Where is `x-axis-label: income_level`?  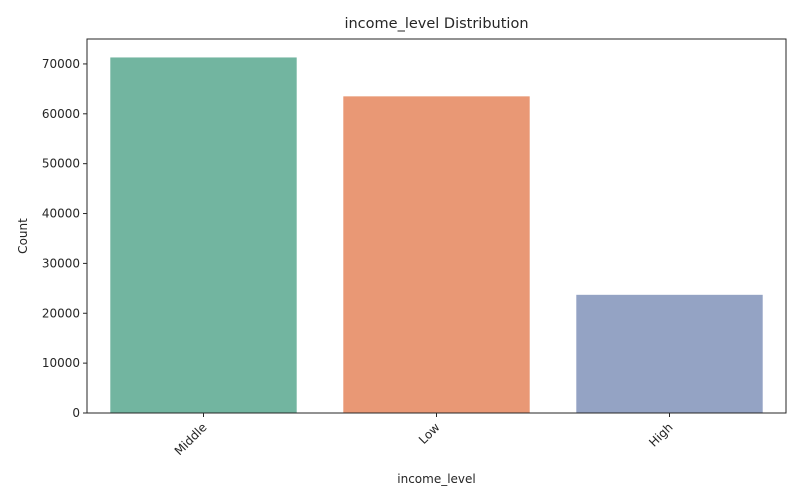
x-axis-label: income_level is located at coordinates (436, 479).